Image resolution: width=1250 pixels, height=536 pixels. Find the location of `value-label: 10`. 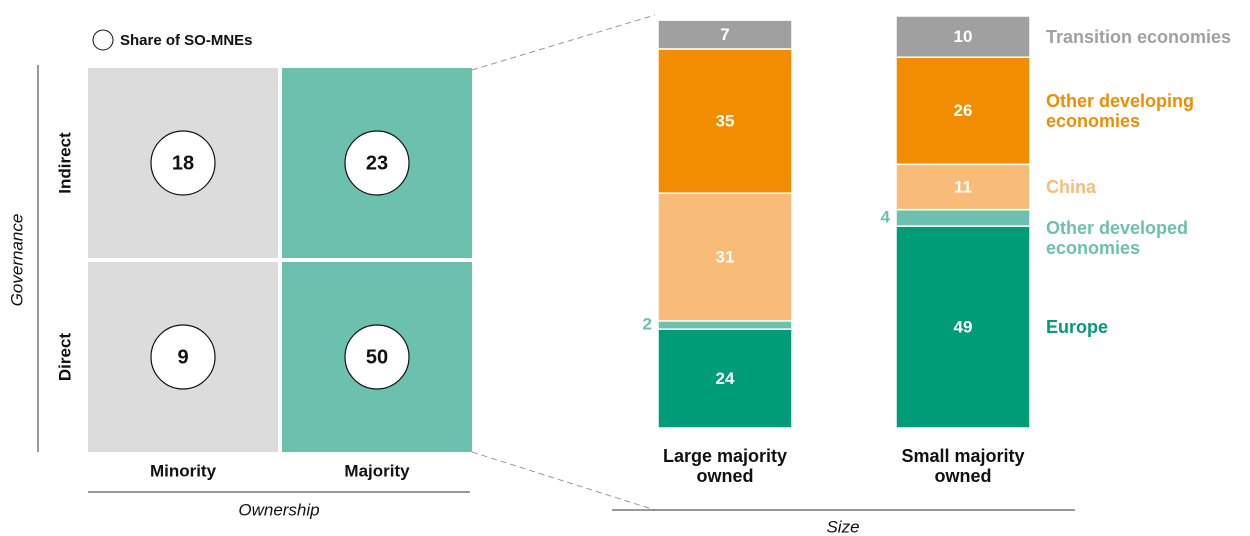

value-label: 10 is located at coordinates (963, 36).